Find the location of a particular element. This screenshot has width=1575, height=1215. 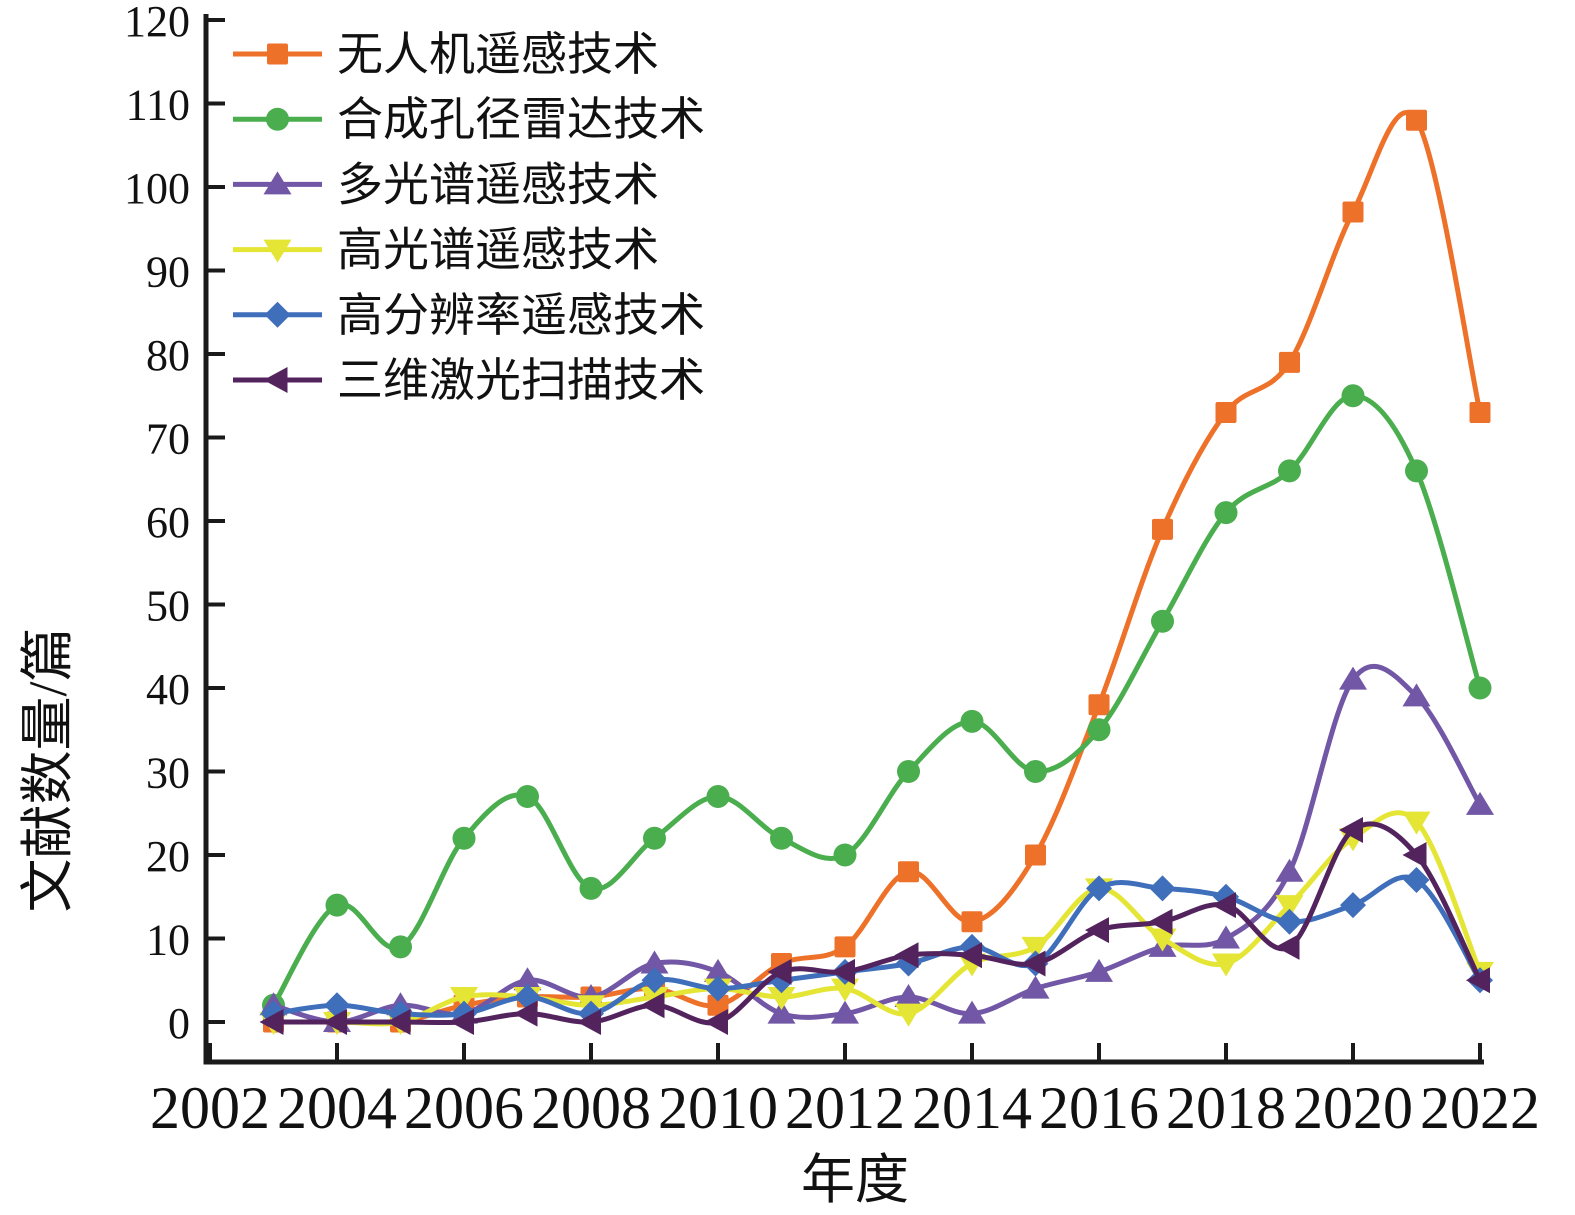

y-tick-label: 0 is located at coordinates (179, 1023).